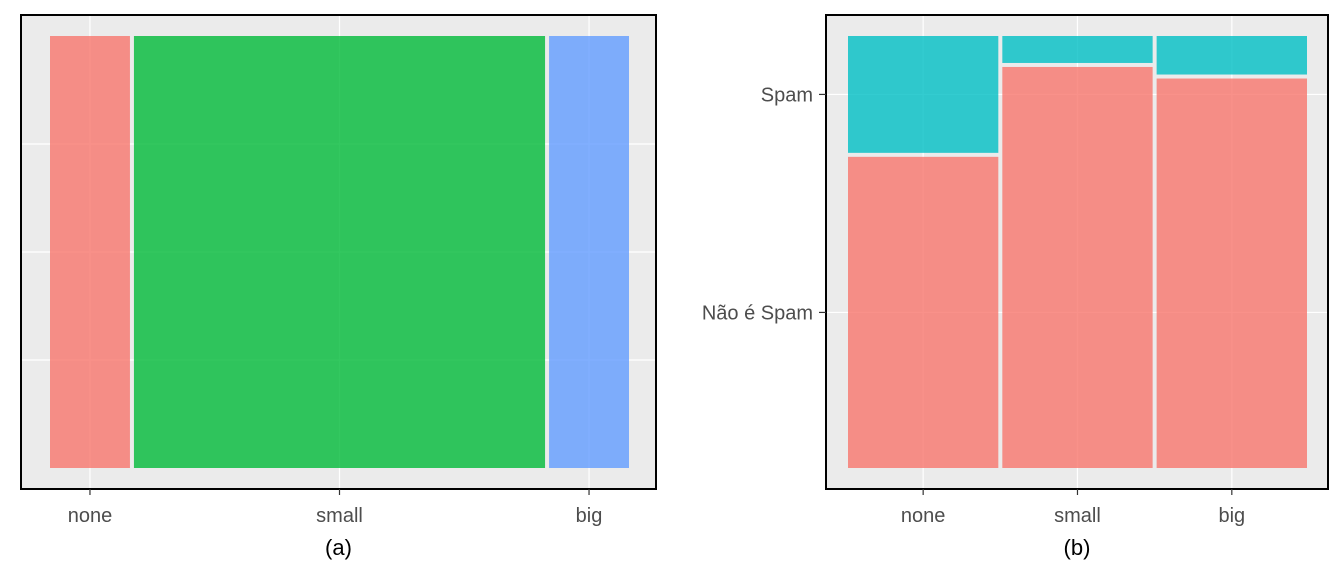 The image size is (1344, 581). Describe the element at coordinates (589, 252) in the screenshot. I see `tile-a-big` at that location.